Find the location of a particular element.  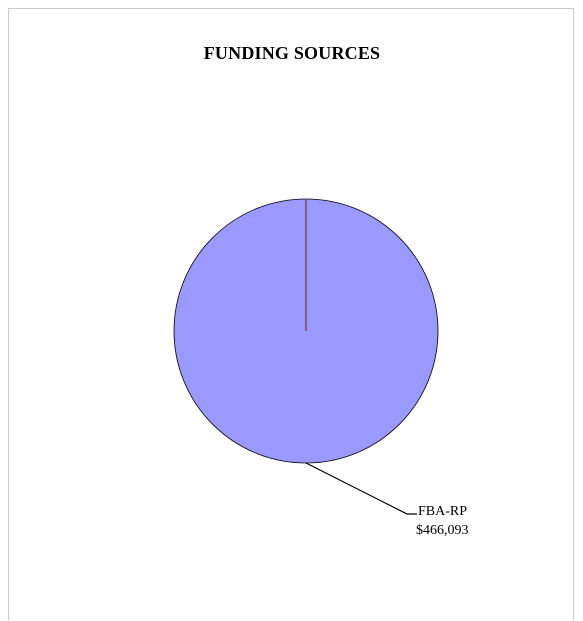

data-label-name: FBA-RP is located at coordinates (442, 511).